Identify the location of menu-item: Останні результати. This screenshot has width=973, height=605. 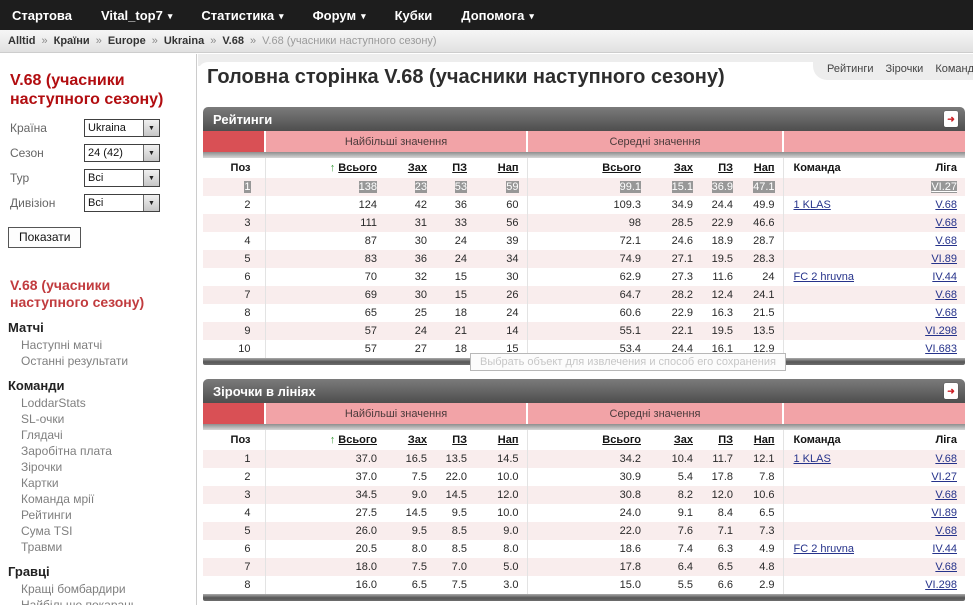
(75, 361).